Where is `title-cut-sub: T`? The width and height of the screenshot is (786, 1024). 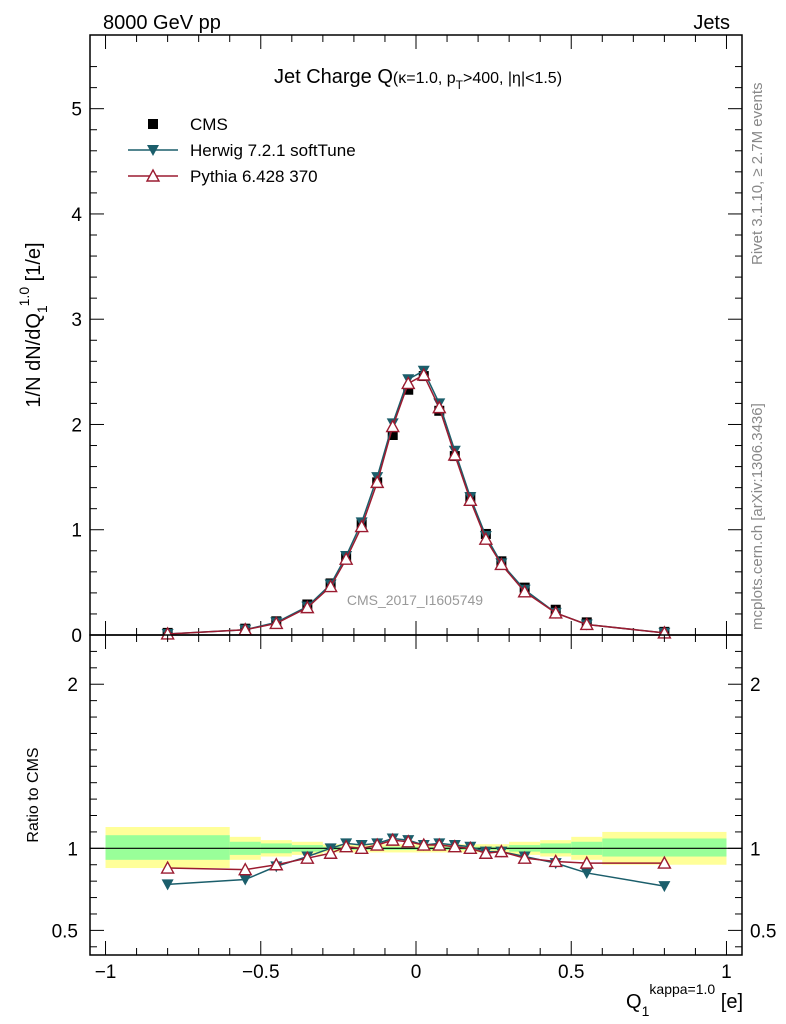 title-cut-sub: T is located at coordinates (460, 85).